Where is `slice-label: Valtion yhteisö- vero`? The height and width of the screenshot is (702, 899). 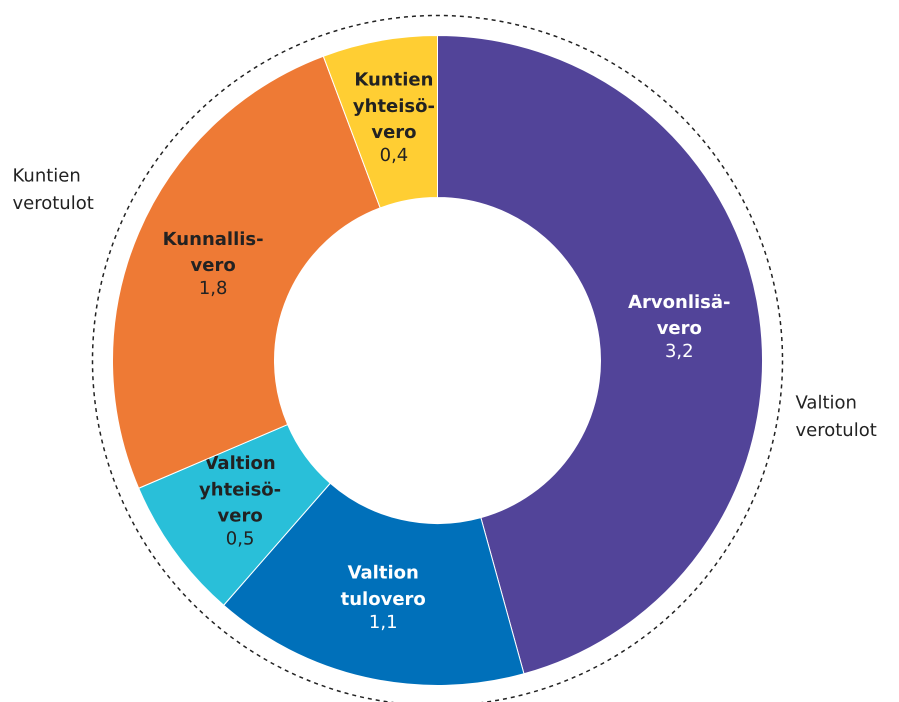 slice-label: Valtion yhteisö- vero is located at coordinates (240, 490).